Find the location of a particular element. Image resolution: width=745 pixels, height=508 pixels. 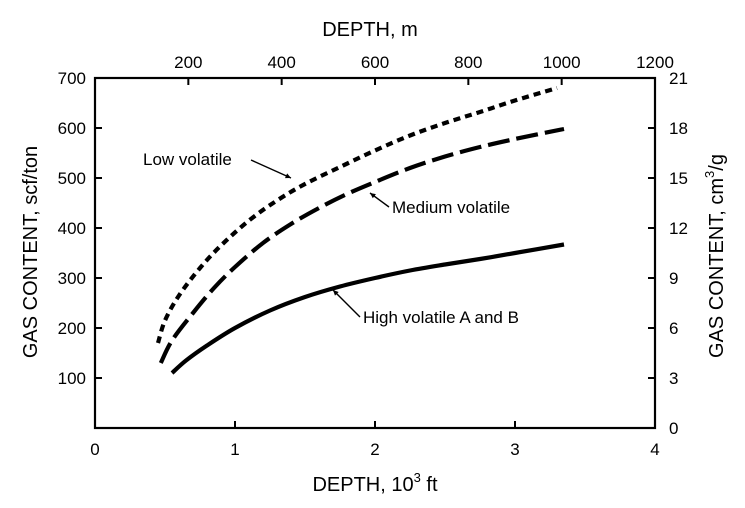

x-tick-label-top: 1000 is located at coordinates (562, 62).